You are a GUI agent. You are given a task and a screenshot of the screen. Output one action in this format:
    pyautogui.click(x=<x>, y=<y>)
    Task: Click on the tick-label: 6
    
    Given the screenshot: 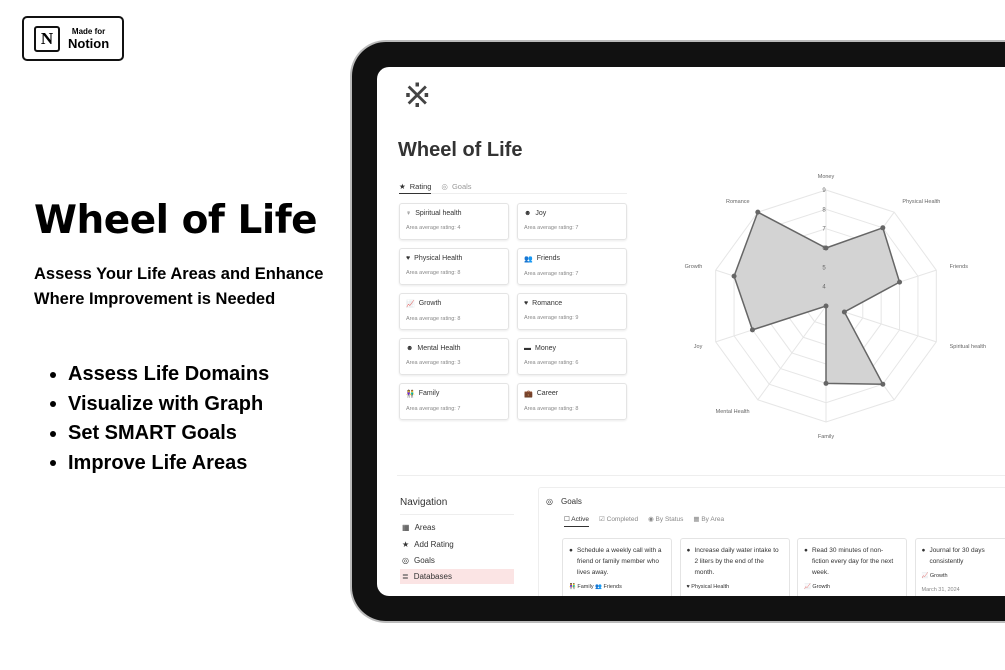 What is the action you would take?
    pyautogui.click(x=824, y=249)
    